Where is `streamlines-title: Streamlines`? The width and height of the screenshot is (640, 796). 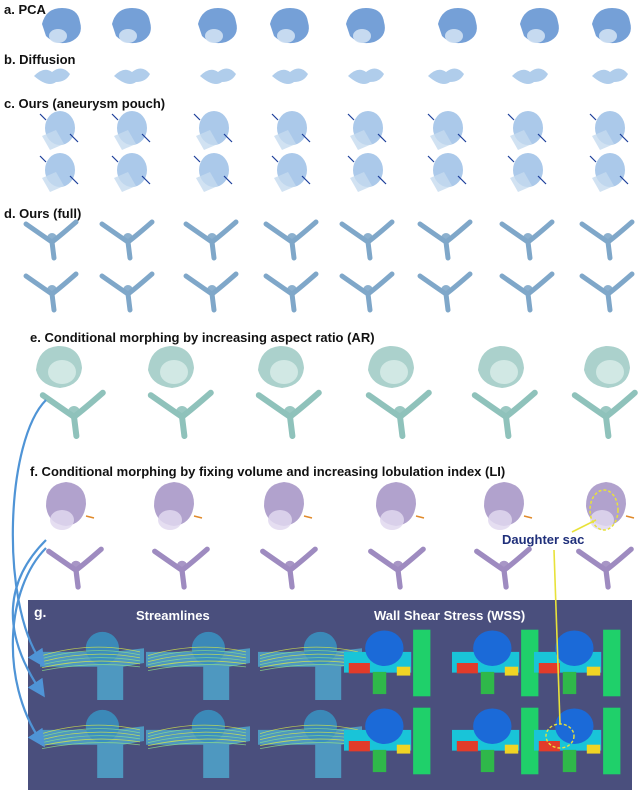
streamlines-title: Streamlines is located at coordinates (173, 615).